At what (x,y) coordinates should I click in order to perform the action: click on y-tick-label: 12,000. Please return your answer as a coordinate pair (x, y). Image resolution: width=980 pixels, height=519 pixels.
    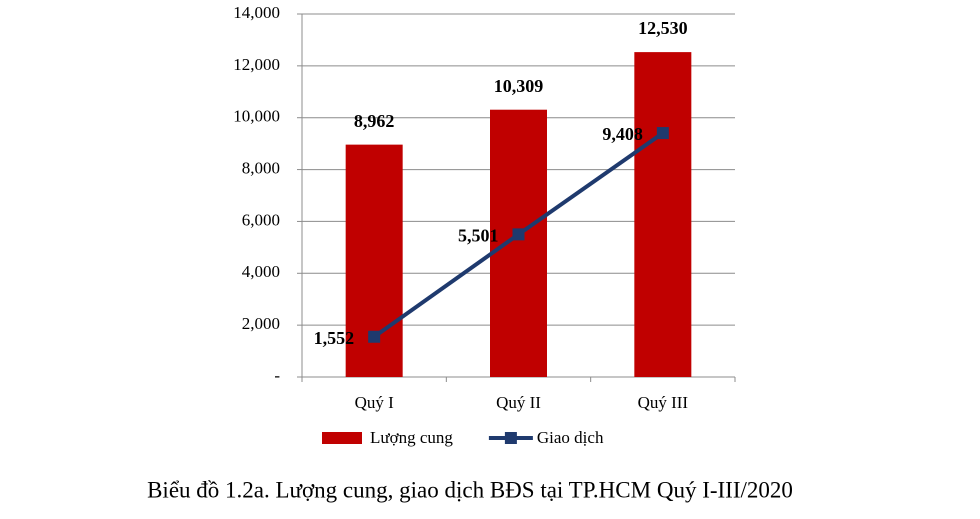
    Looking at the image, I should click on (256, 64).